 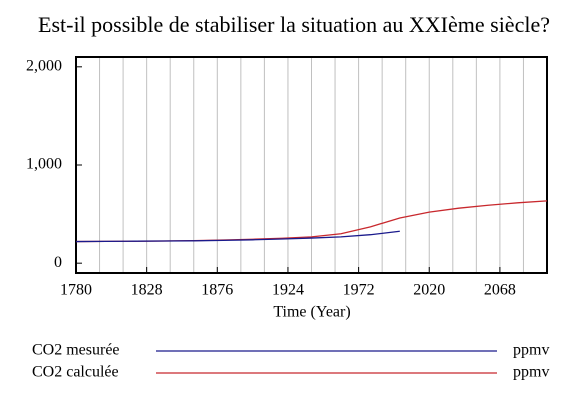 I want to click on x-tick-label: 1876, so click(x=217, y=290).